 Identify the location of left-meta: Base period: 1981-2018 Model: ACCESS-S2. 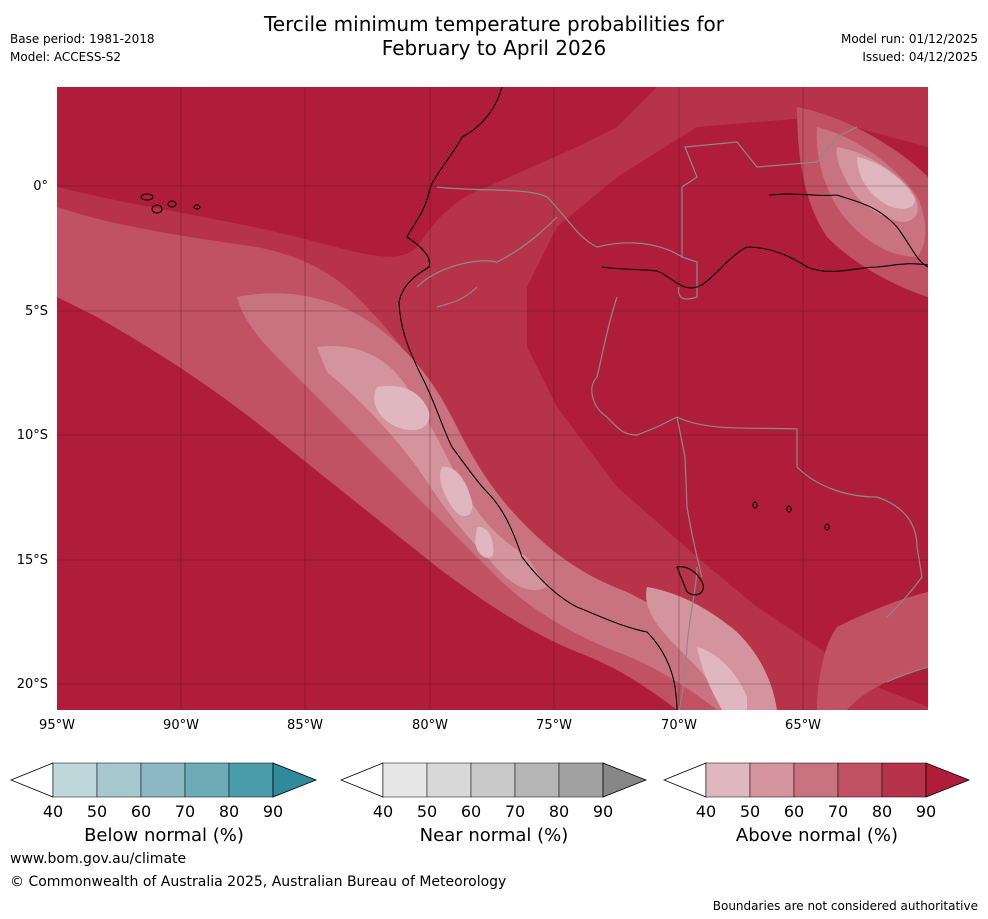
(82, 48).